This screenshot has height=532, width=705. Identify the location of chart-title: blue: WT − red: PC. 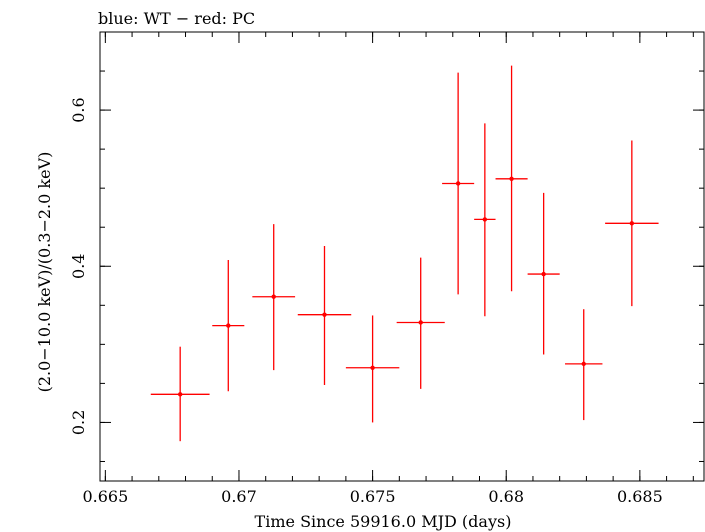
(176, 18).